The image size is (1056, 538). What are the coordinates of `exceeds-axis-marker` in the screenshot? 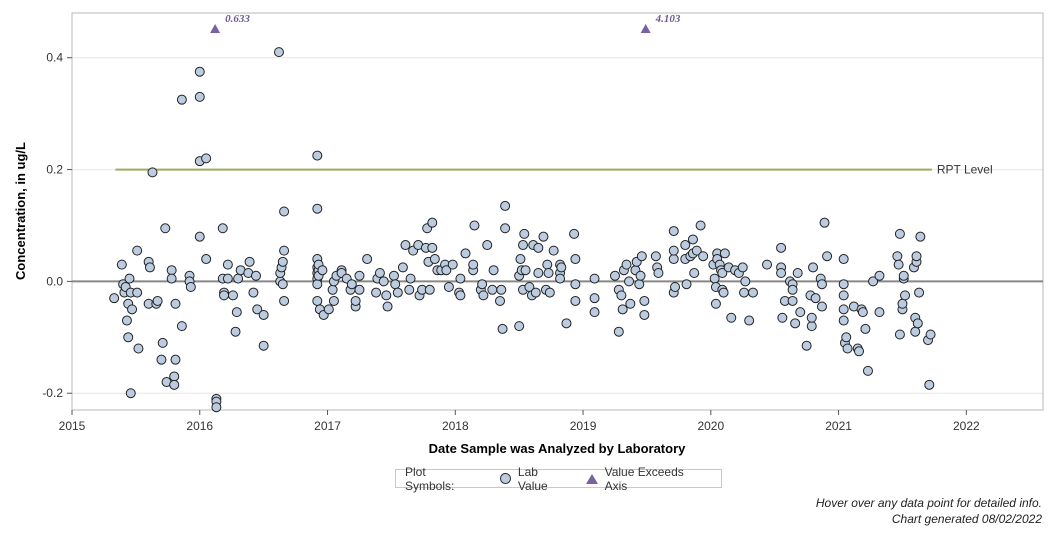 It's located at (645, 28).